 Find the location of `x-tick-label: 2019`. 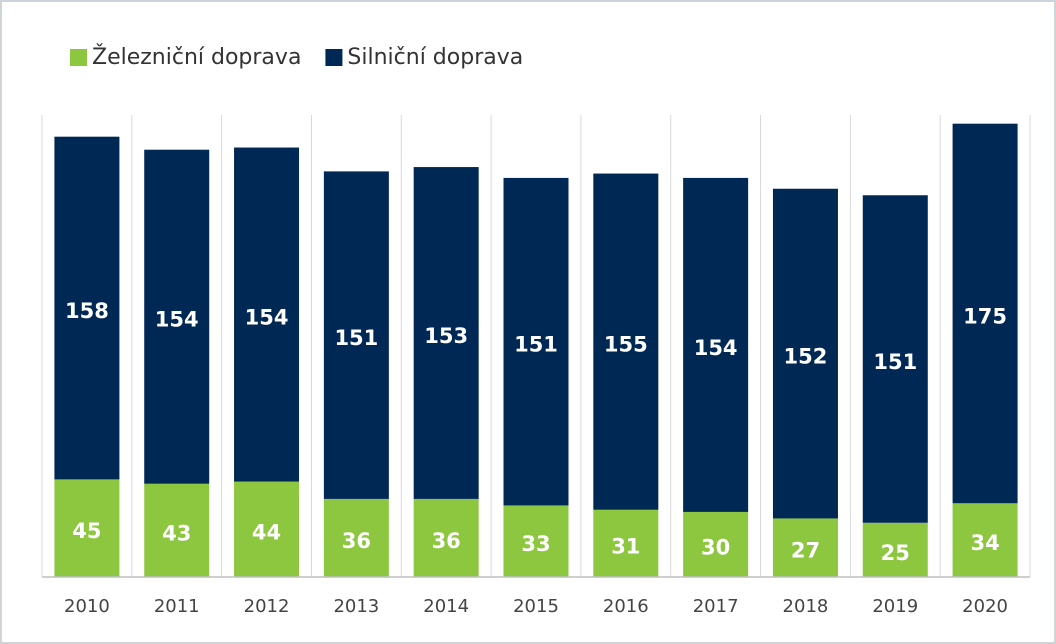

x-tick-label: 2019 is located at coordinates (895, 606).